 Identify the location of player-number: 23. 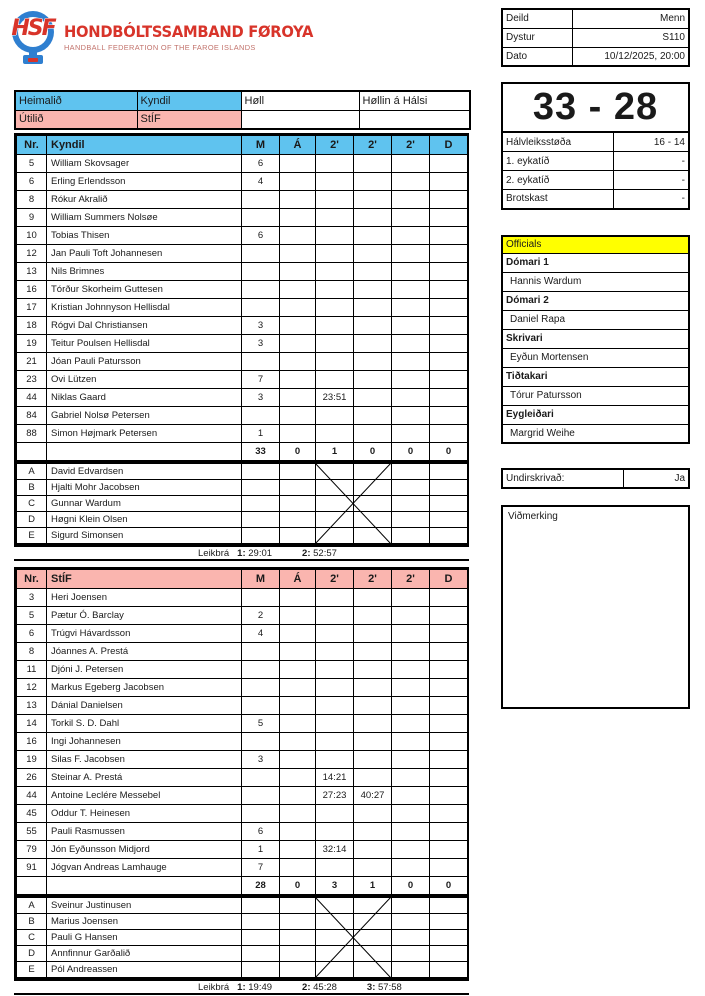
(31, 379).